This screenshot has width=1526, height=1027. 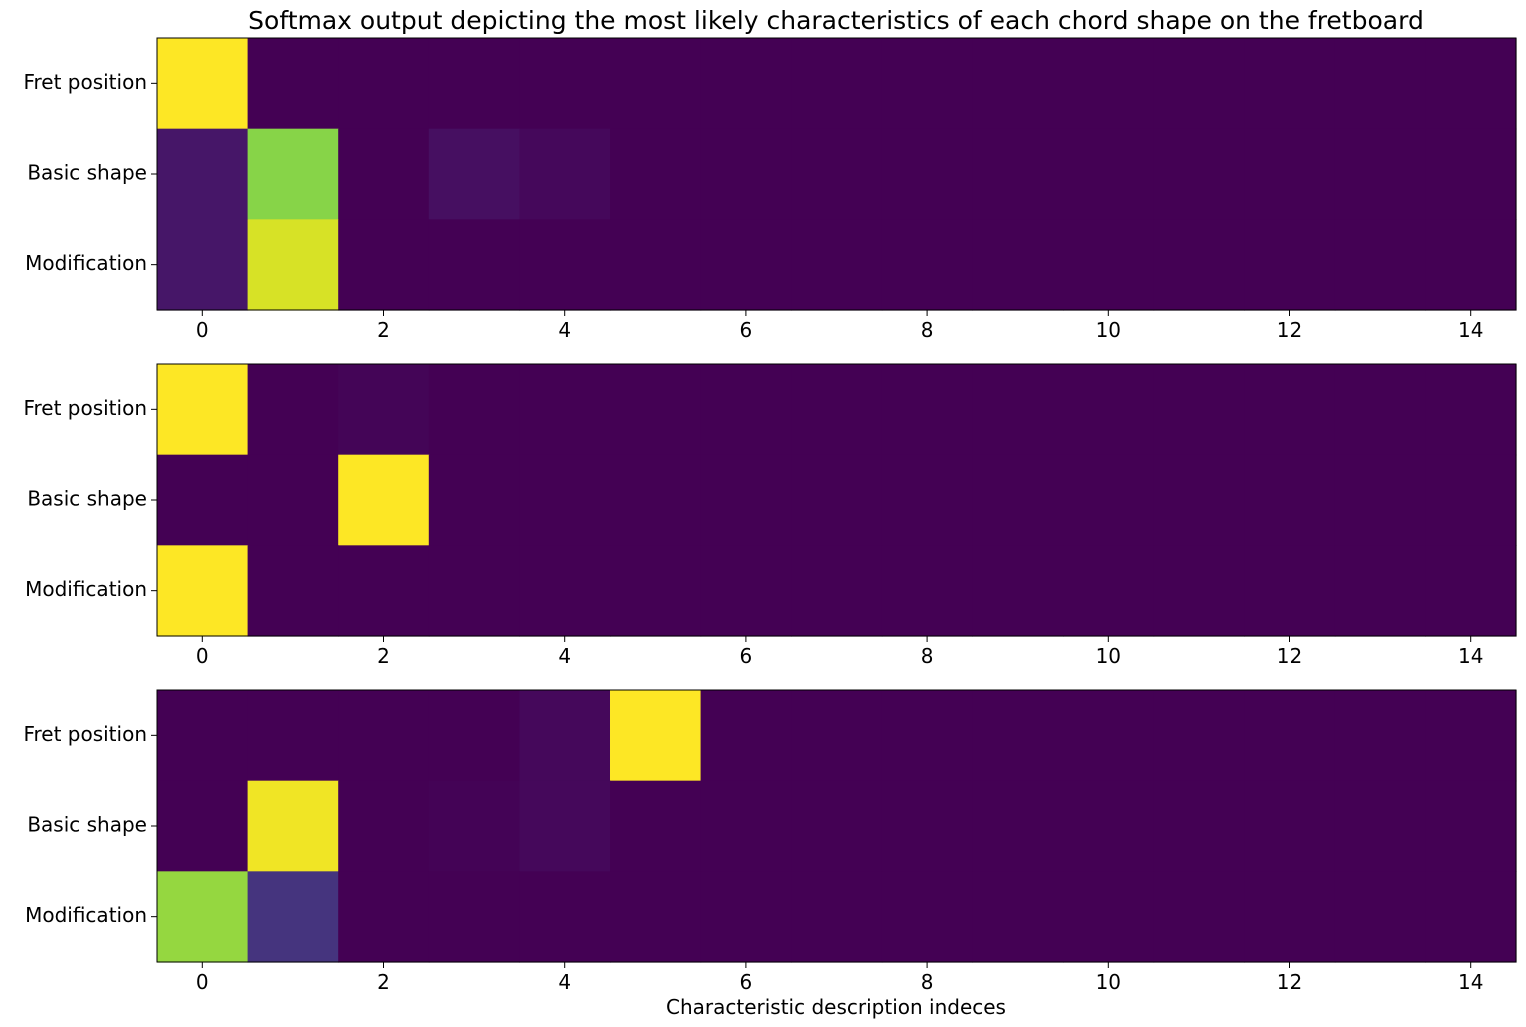 What do you see at coordinates (1108, 982) in the screenshot?
I see `x-tick-label: 10` at bounding box center [1108, 982].